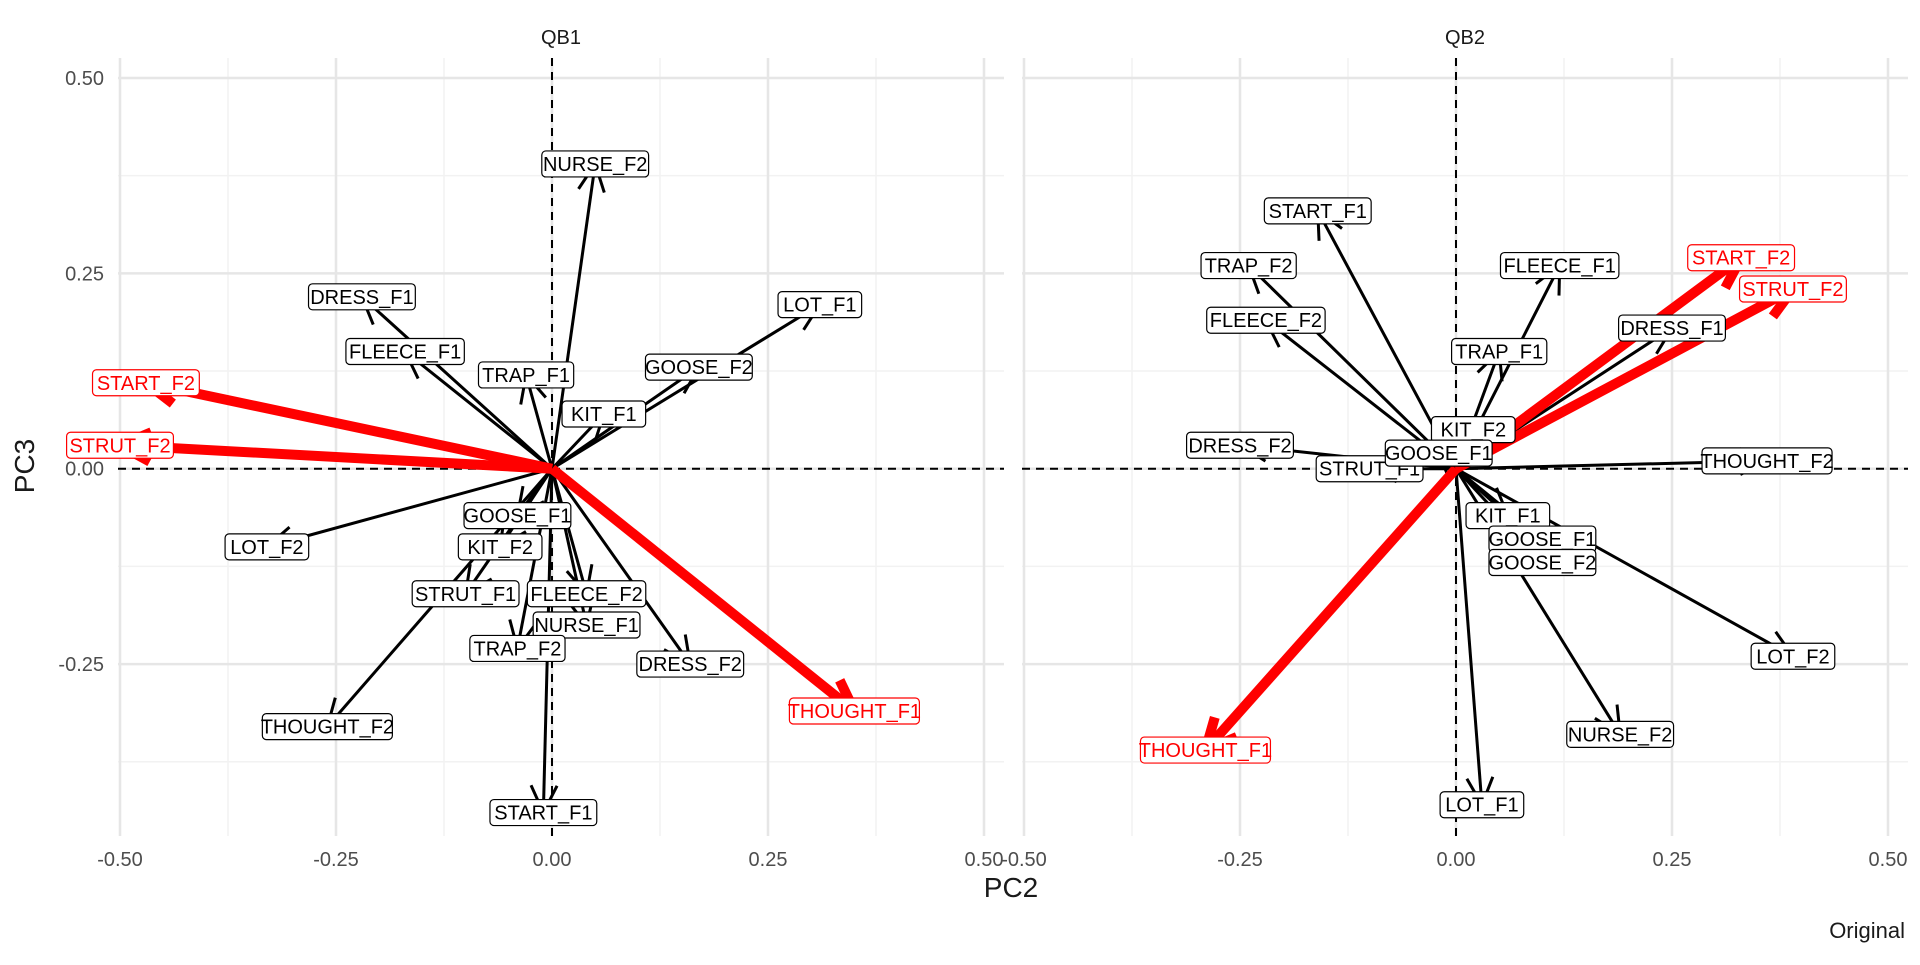  I want to click on vector-label: TRAP_F1, so click(1499, 351).